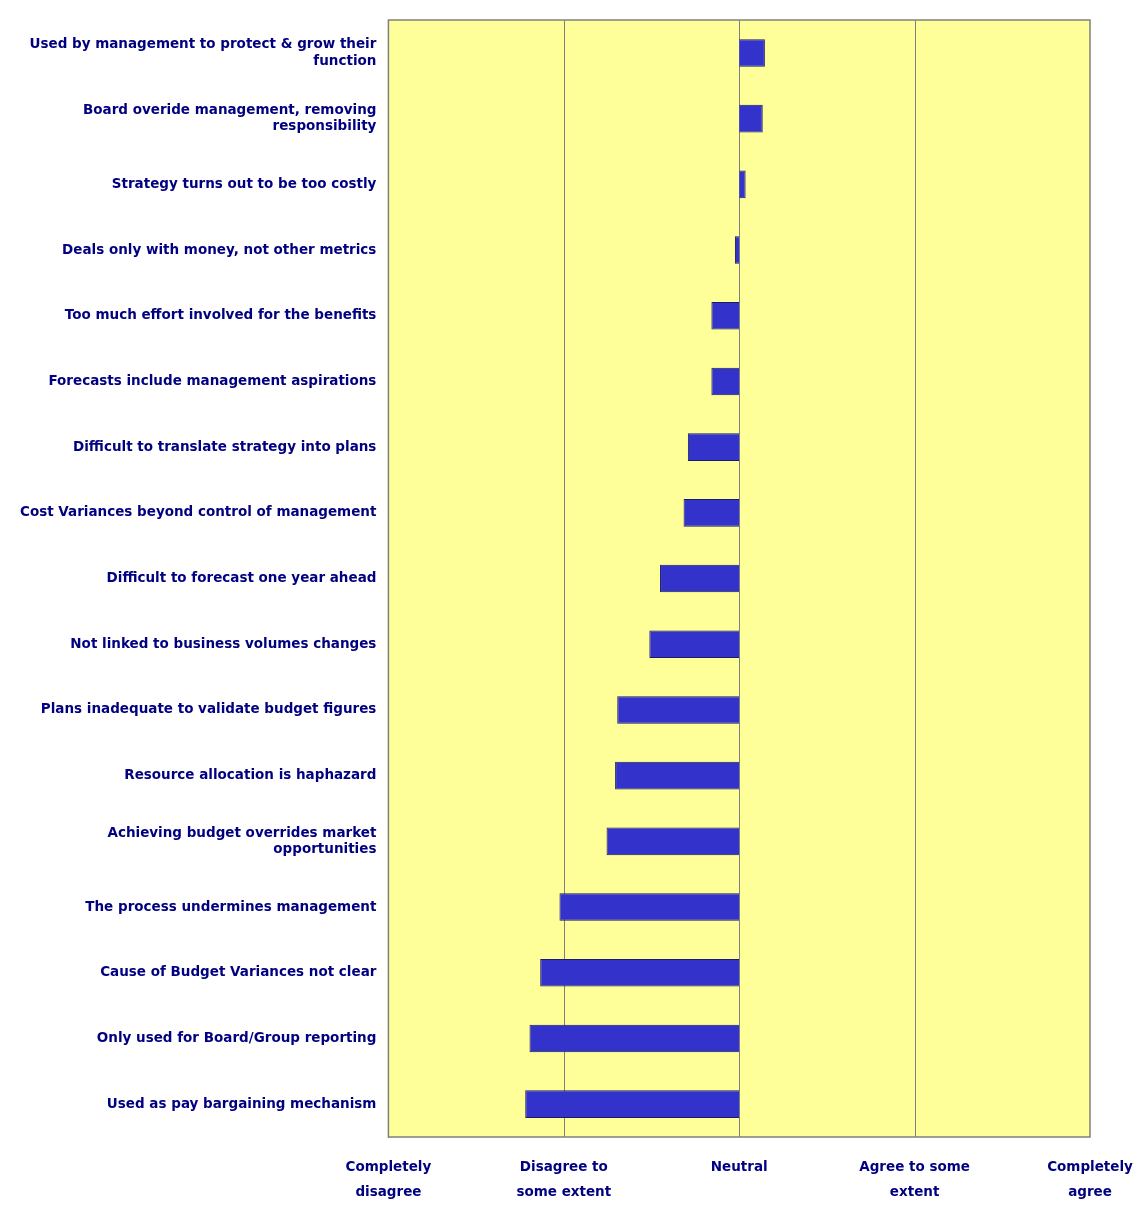  Describe the element at coordinates (564, 1179) in the screenshot. I see `text: Disagree to some extent` at that location.